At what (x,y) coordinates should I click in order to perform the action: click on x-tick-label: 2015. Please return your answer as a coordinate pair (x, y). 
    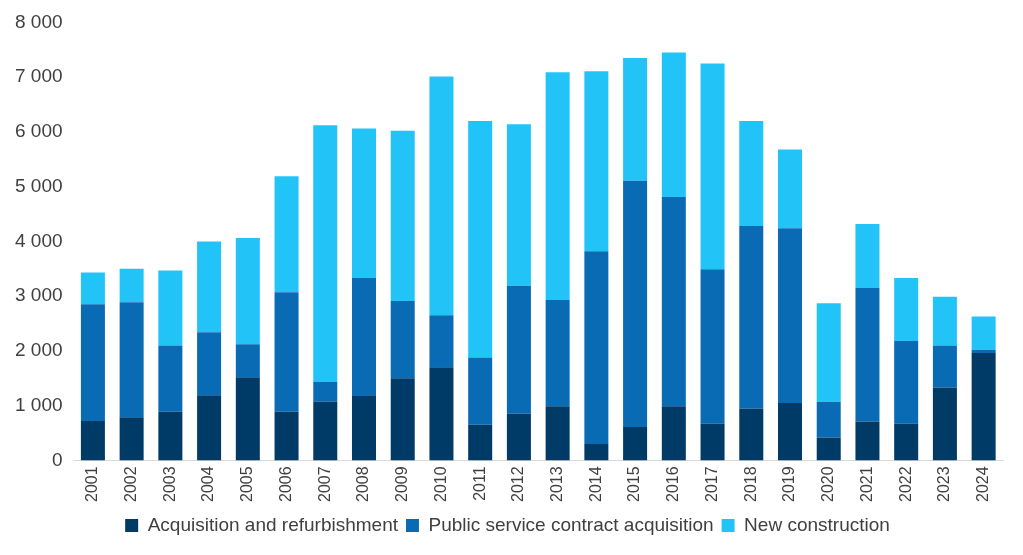
    Looking at the image, I should click on (634, 484).